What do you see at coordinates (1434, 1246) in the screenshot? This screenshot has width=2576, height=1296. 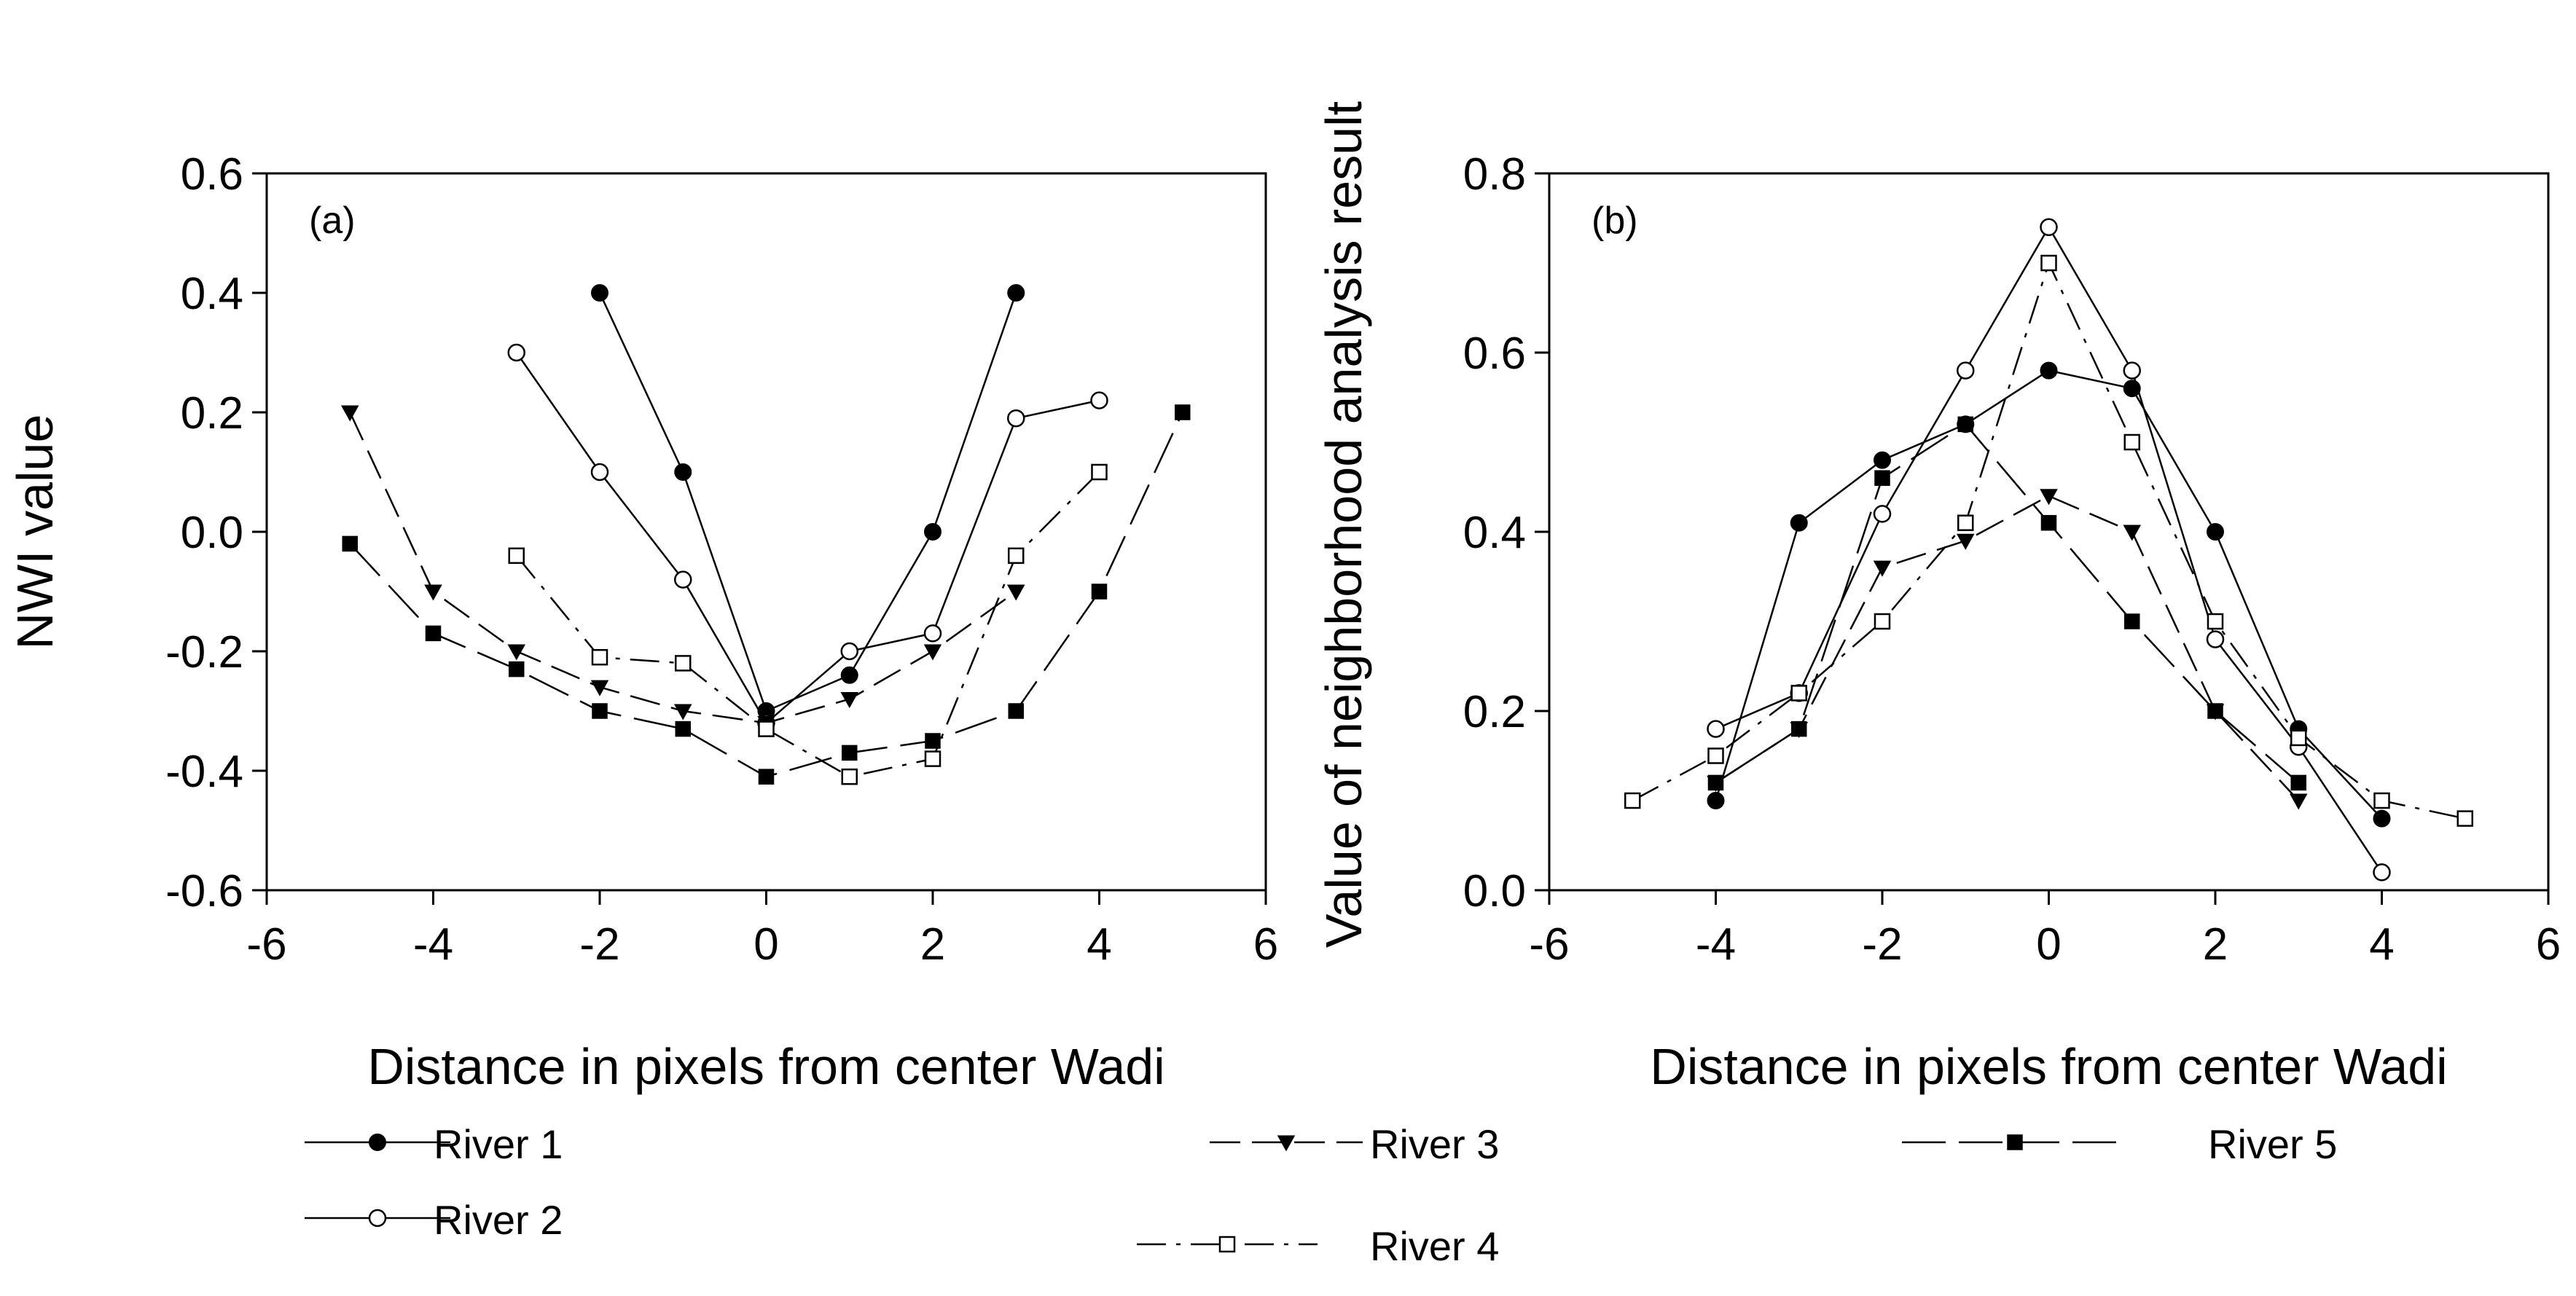 I see `legend-label: River 4` at bounding box center [1434, 1246].